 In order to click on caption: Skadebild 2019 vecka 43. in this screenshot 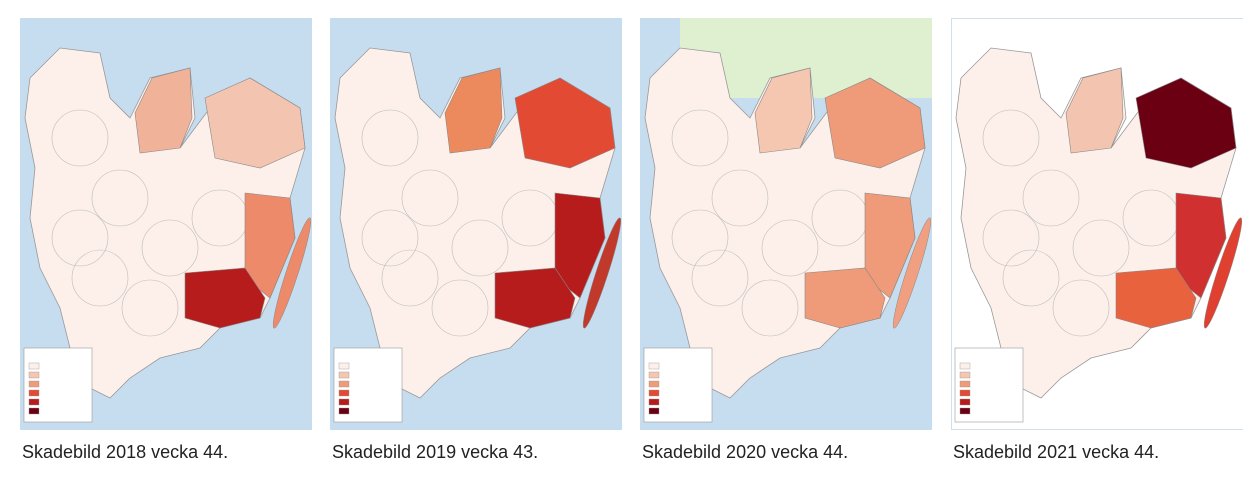, I will do `click(435, 452)`.